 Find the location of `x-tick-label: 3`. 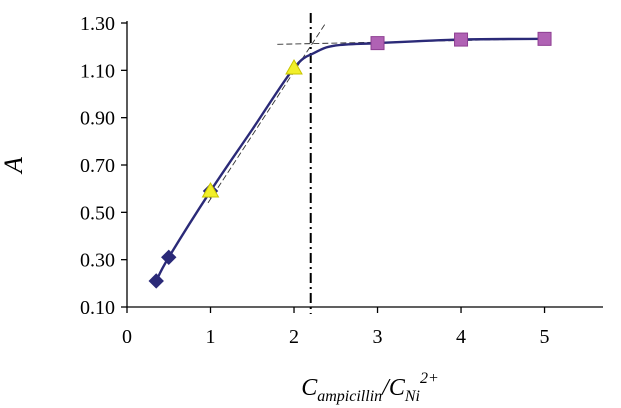

x-tick-label: 3 is located at coordinates (378, 337).